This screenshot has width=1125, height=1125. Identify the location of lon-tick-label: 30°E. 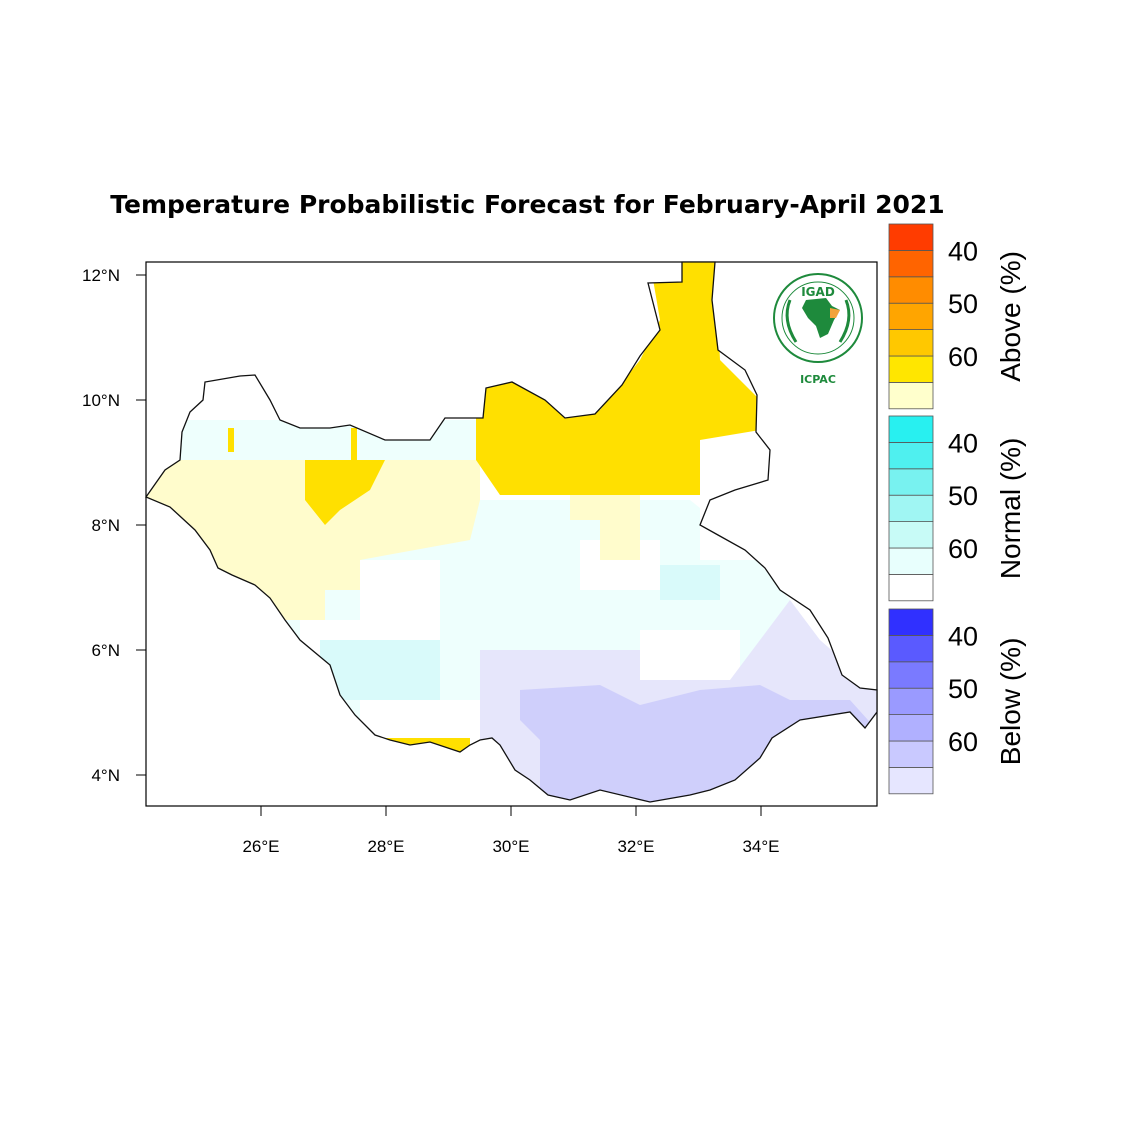
(510, 846).